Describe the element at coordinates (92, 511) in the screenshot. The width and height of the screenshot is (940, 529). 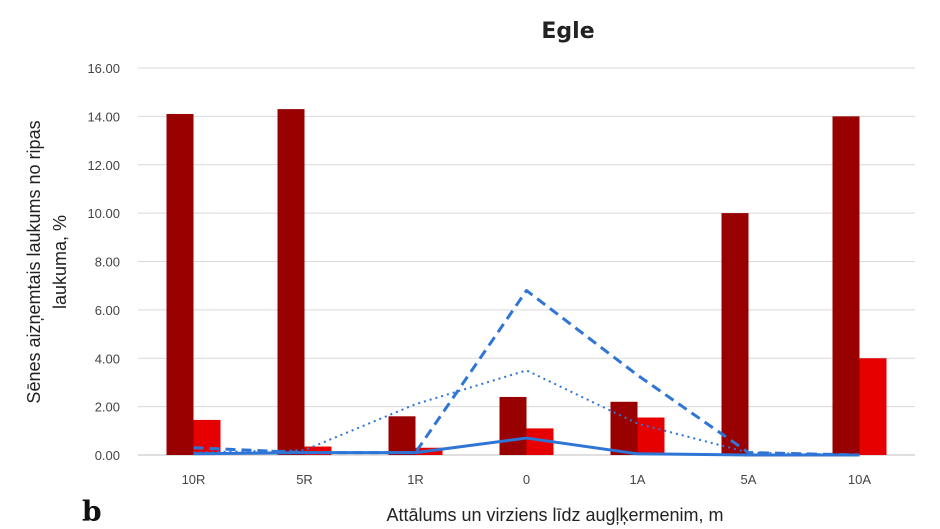
I see `panel-label: b` at that location.